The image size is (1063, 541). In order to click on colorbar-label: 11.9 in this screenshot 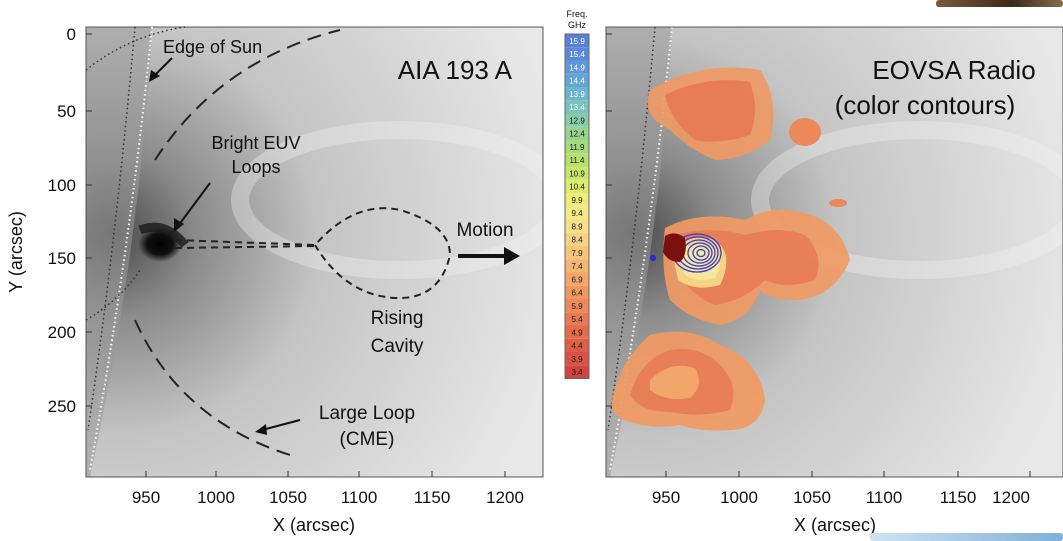, I will do `click(578, 147)`.